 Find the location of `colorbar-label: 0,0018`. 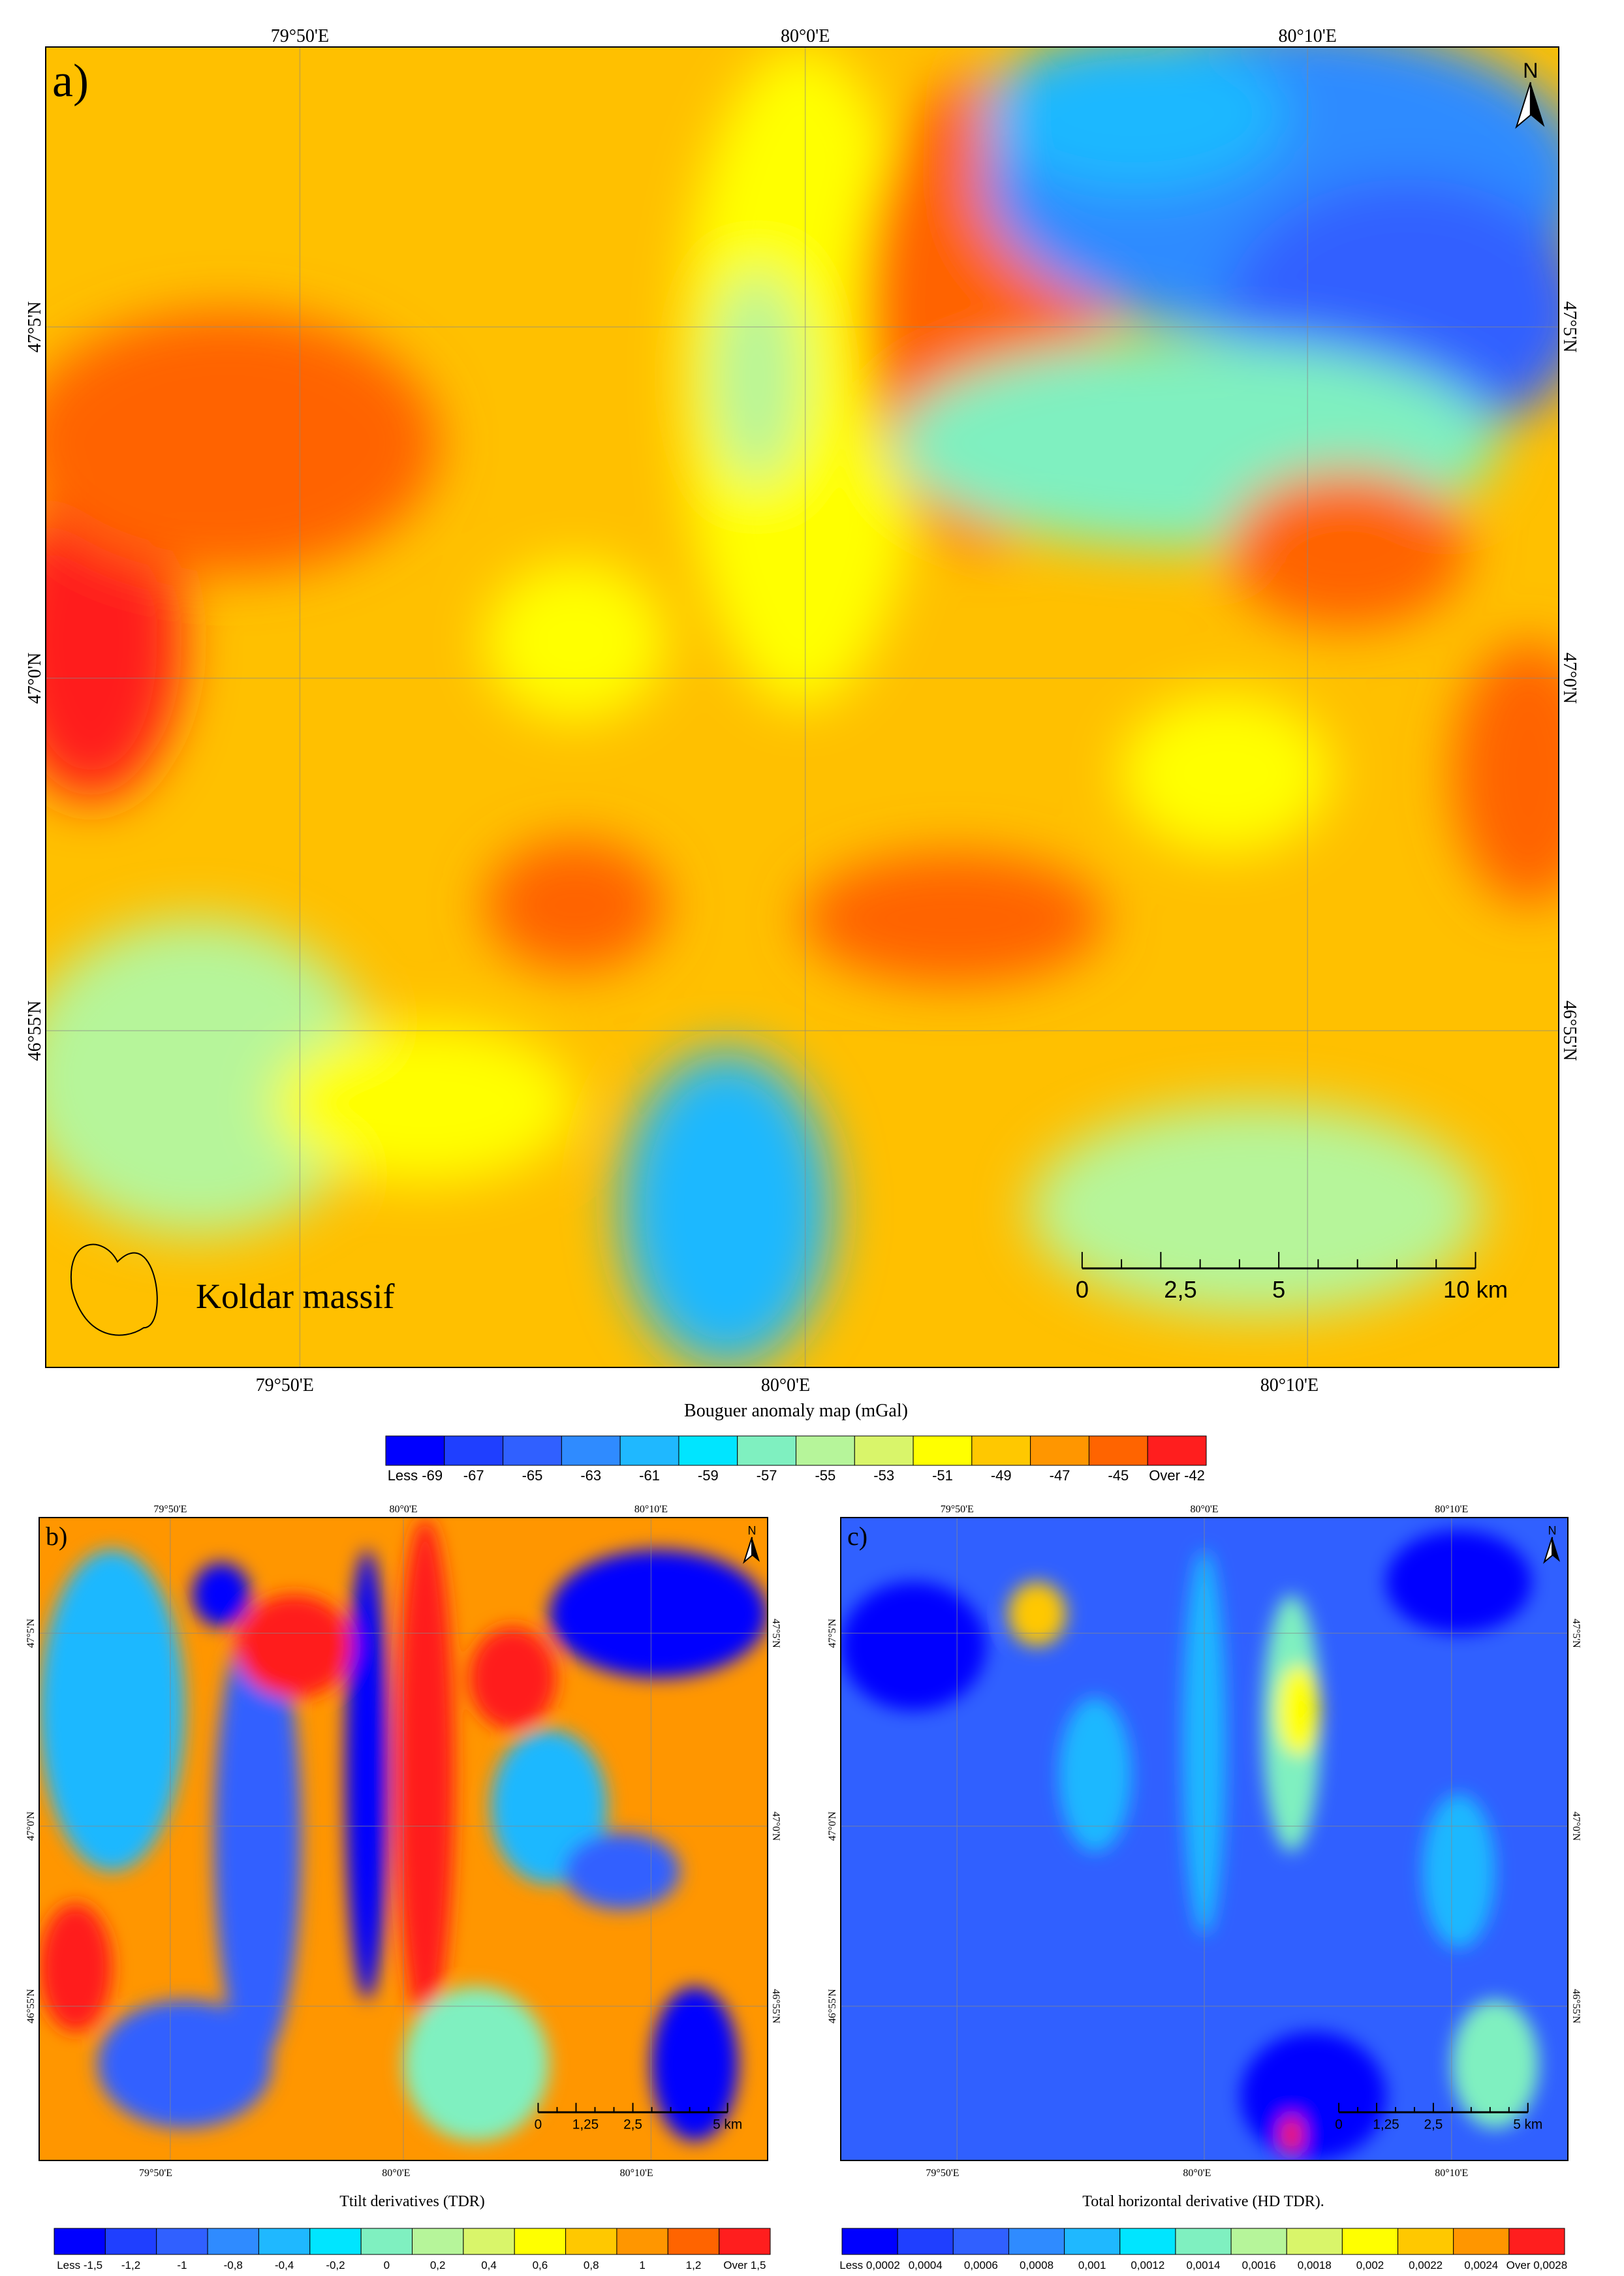

colorbar-label: 0,0018 is located at coordinates (1315, 2265).